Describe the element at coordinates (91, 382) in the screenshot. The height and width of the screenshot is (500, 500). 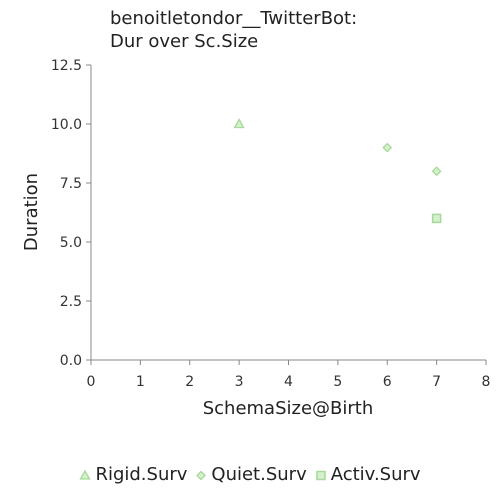
I see `x-tick-label: 0` at that location.